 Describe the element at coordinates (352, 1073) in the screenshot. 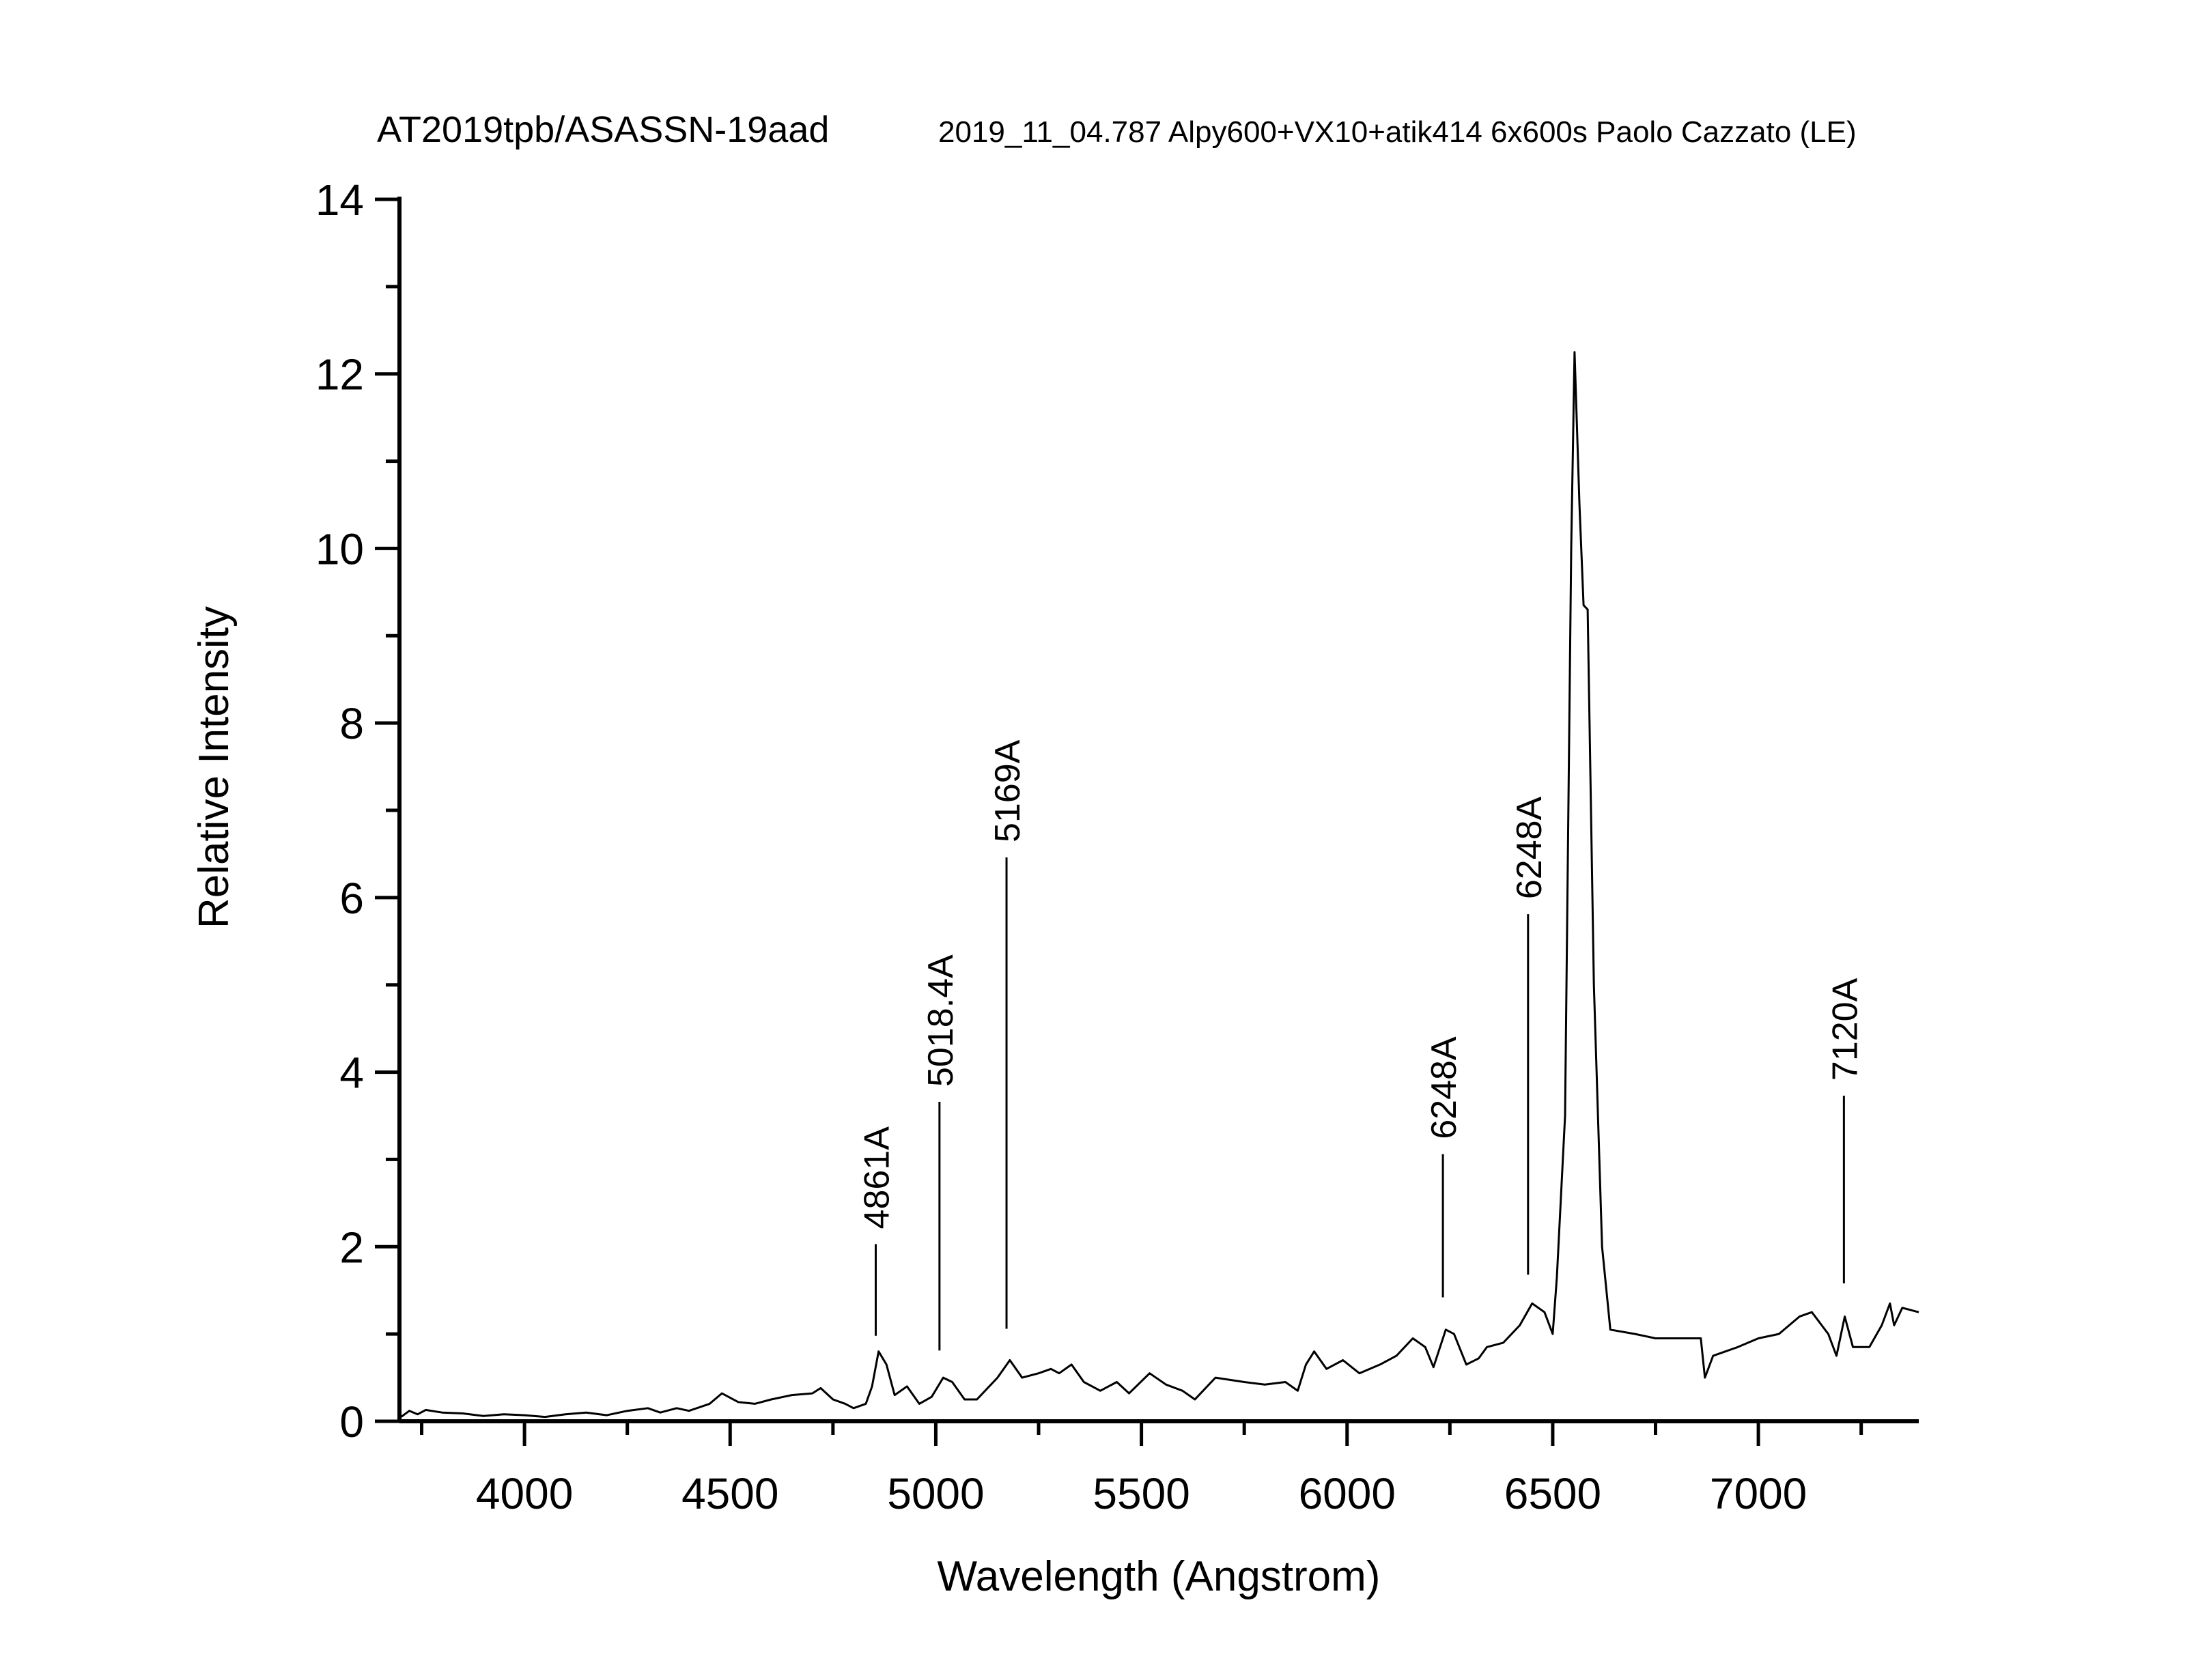

I see `y-tick-label: 4` at that location.